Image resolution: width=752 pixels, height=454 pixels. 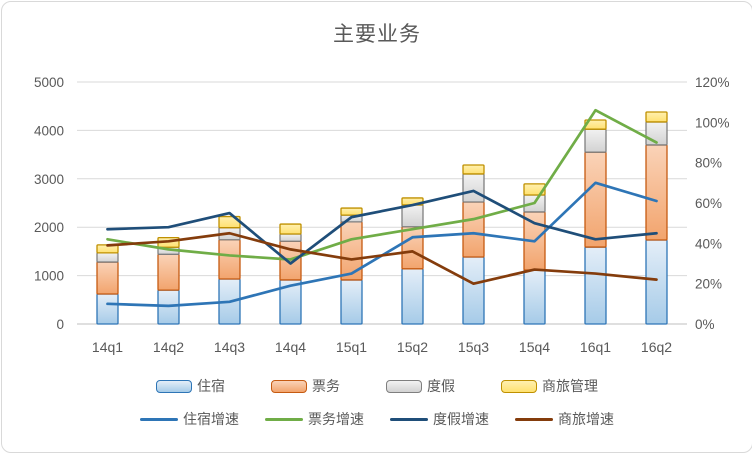 What do you see at coordinates (107, 347) in the screenshot?
I see `x-axis-label: 14q1` at bounding box center [107, 347].